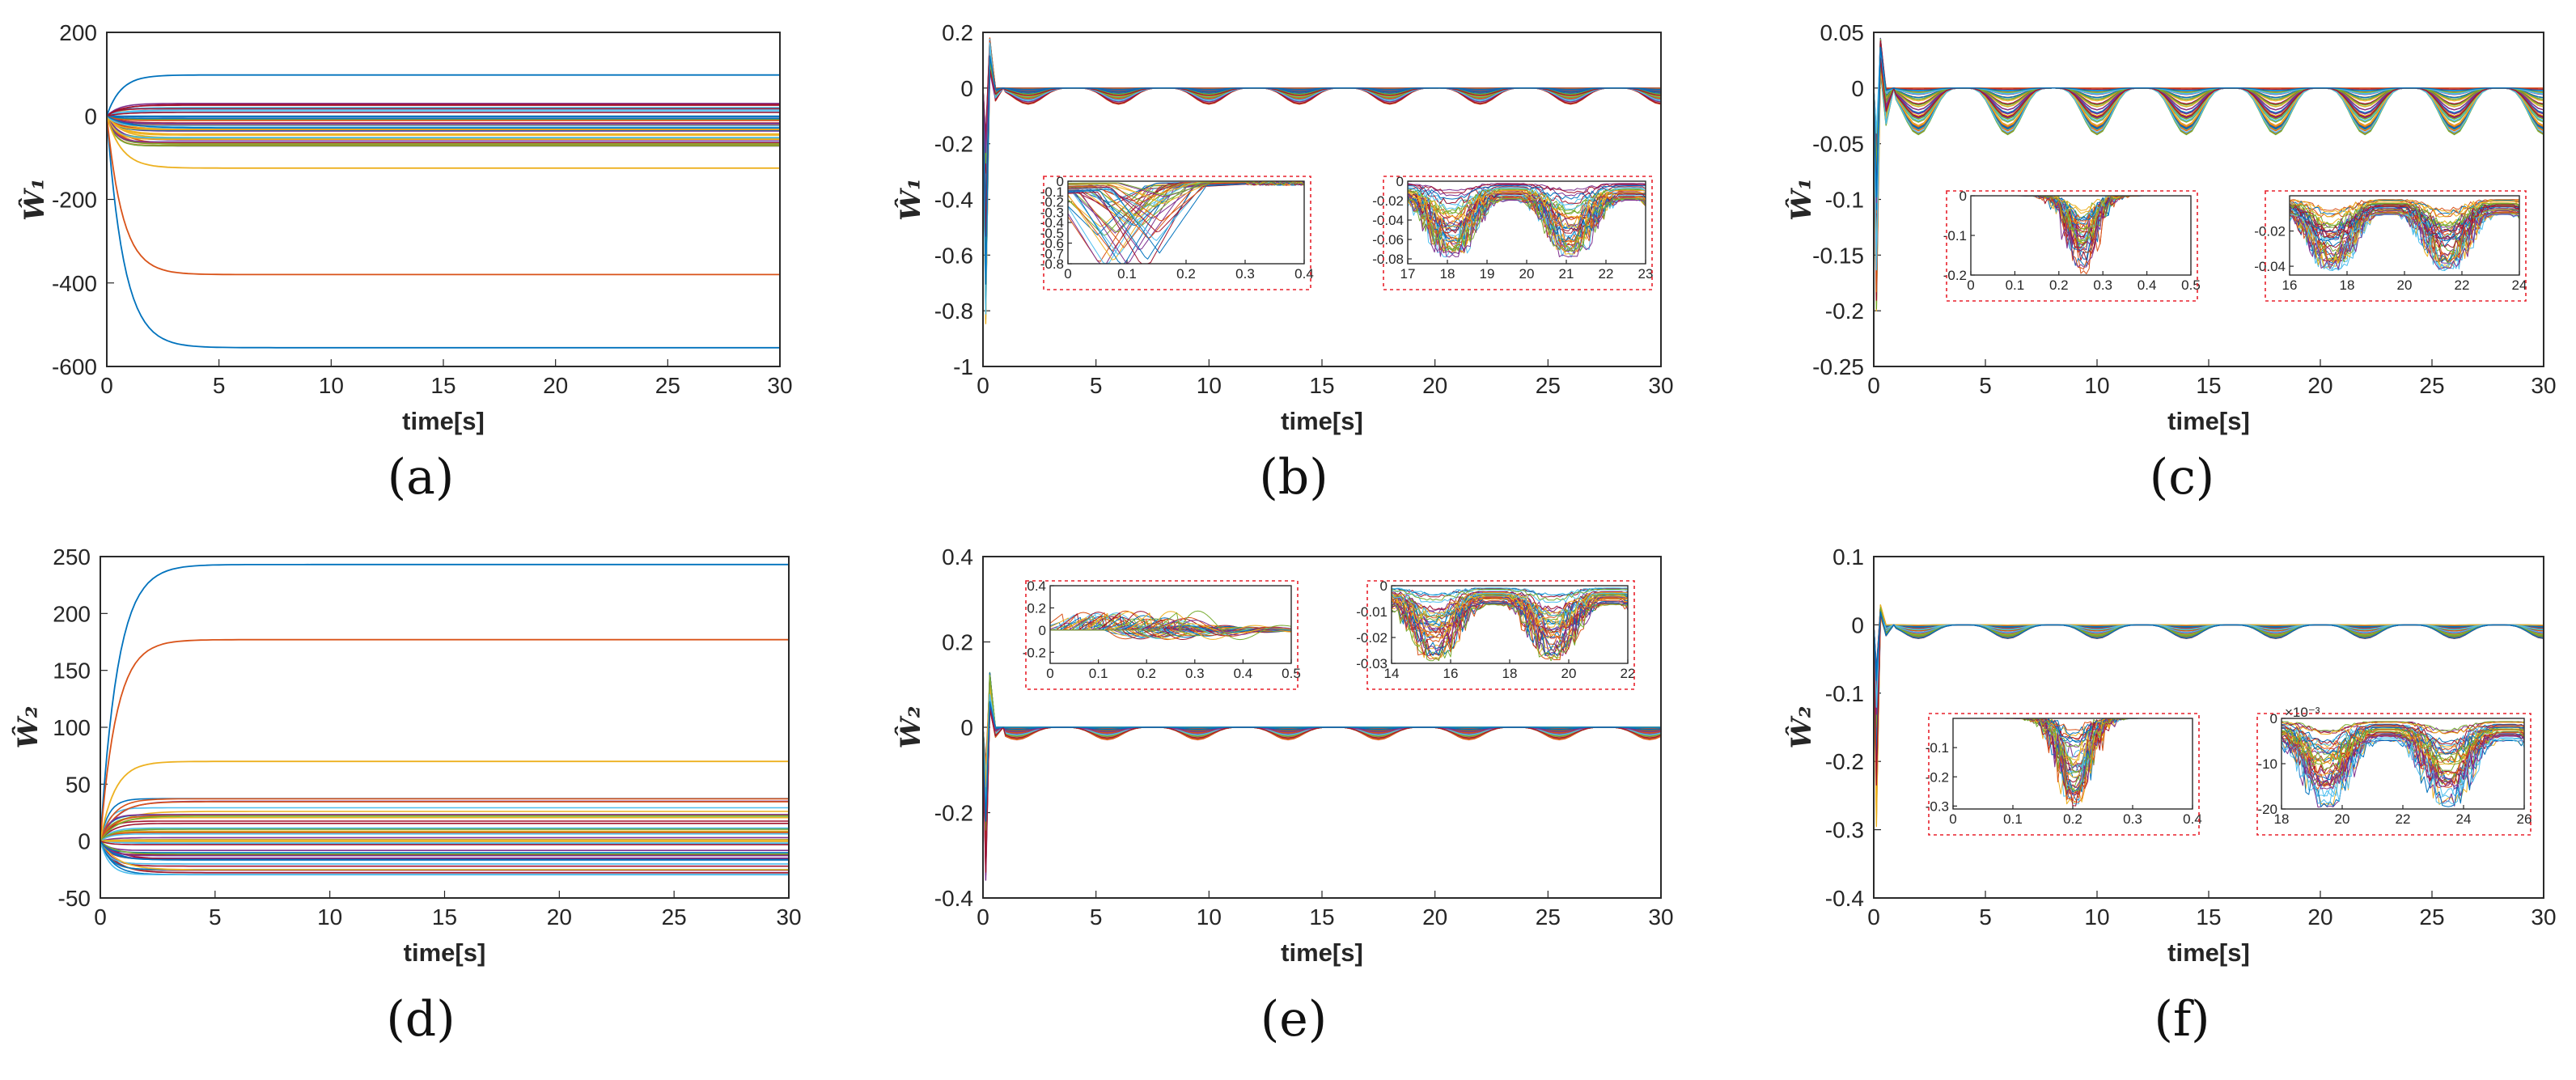 This screenshot has width=2576, height=1080. Describe the element at coordinates (2208, 199) in the screenshot. I see `axes-border` at that location.